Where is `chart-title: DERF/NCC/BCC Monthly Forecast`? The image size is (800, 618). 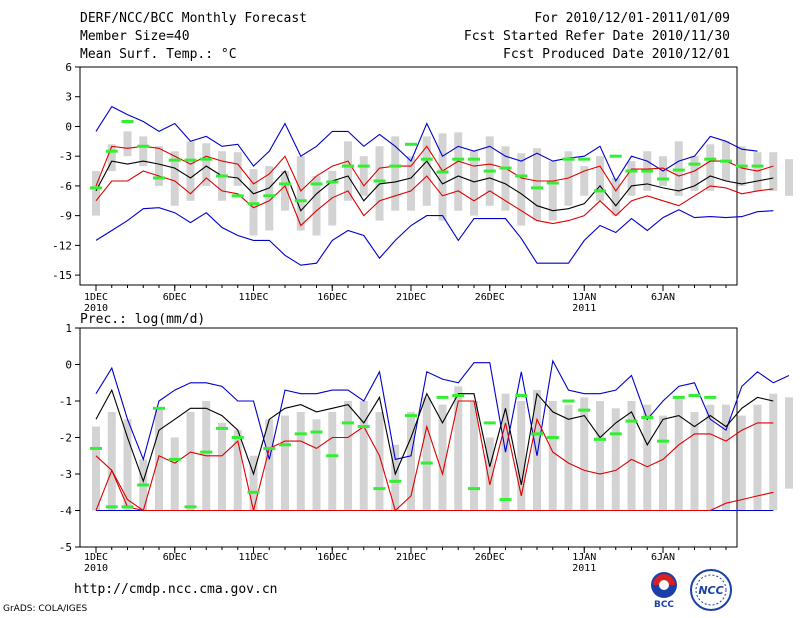
chart-title: DERF/NCC/BCC Monthly Forecast is located at coordinates (193, 18).